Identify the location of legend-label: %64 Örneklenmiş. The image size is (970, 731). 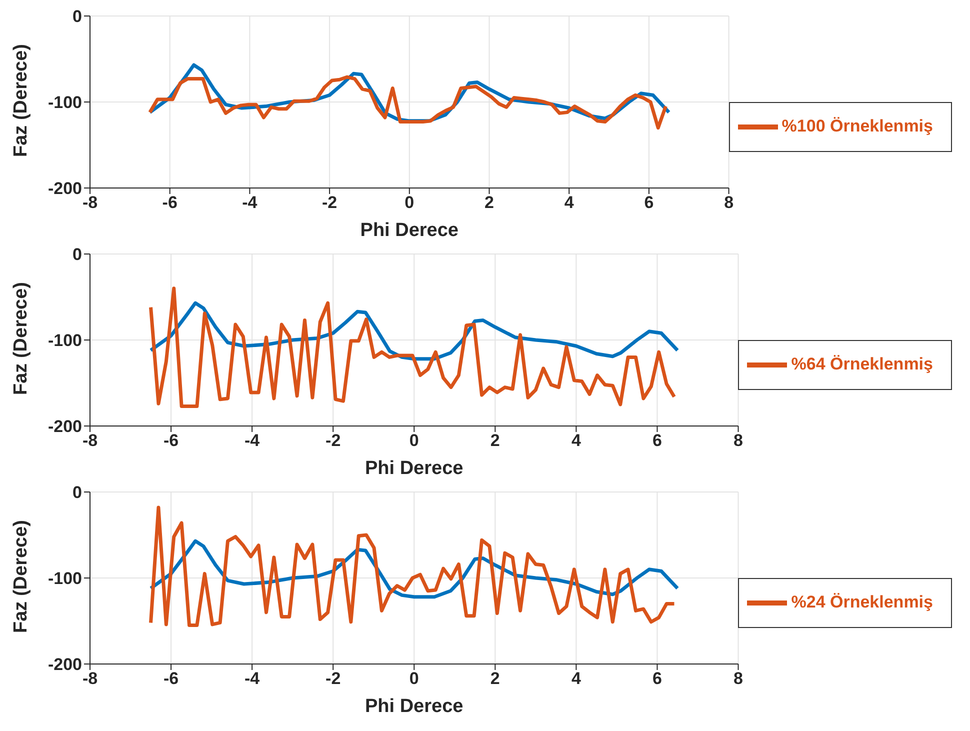
(862, 364).